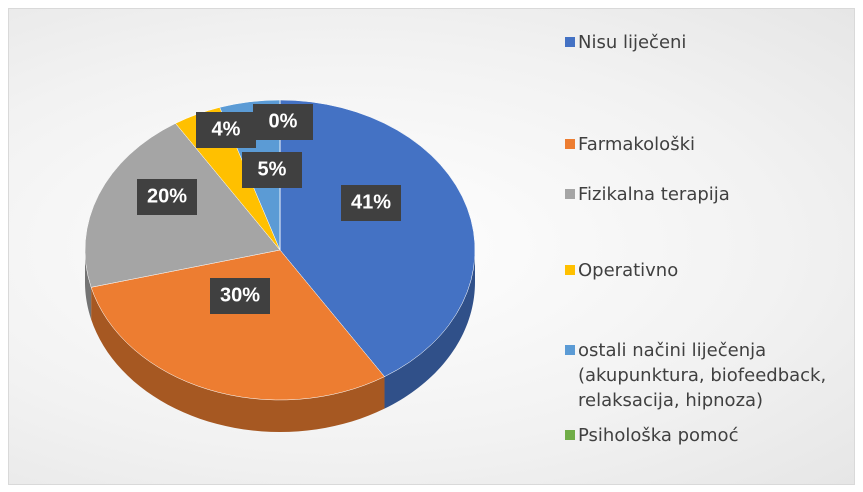 The height and width of the screenshot is (492, 863). Describe the element at coordinates (658, 435) in the screenshot. I see `legend-label: Psihološka pomoć` at that location.